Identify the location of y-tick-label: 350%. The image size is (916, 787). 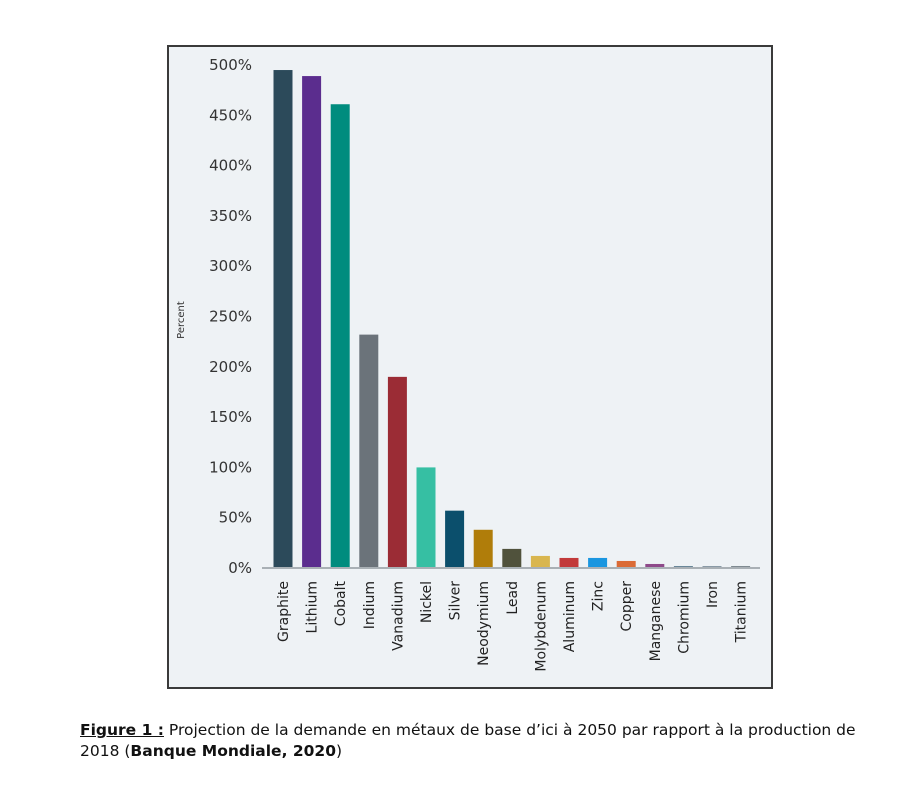
(230, 216).